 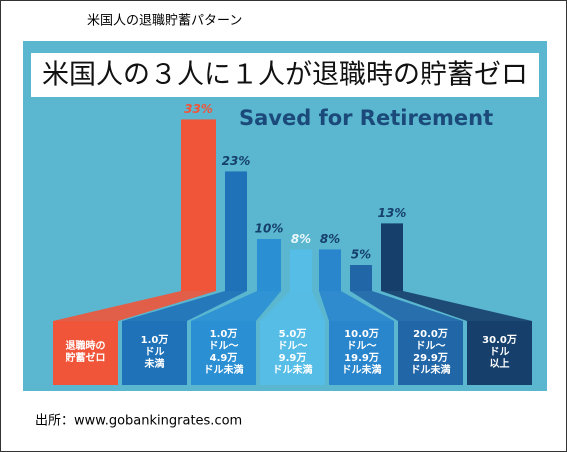 What do you see at coordinates (164, 21) in the screenshot?
I see `caption: 米国人の退職貯蓄パターン` at bounding box center [164, 21].